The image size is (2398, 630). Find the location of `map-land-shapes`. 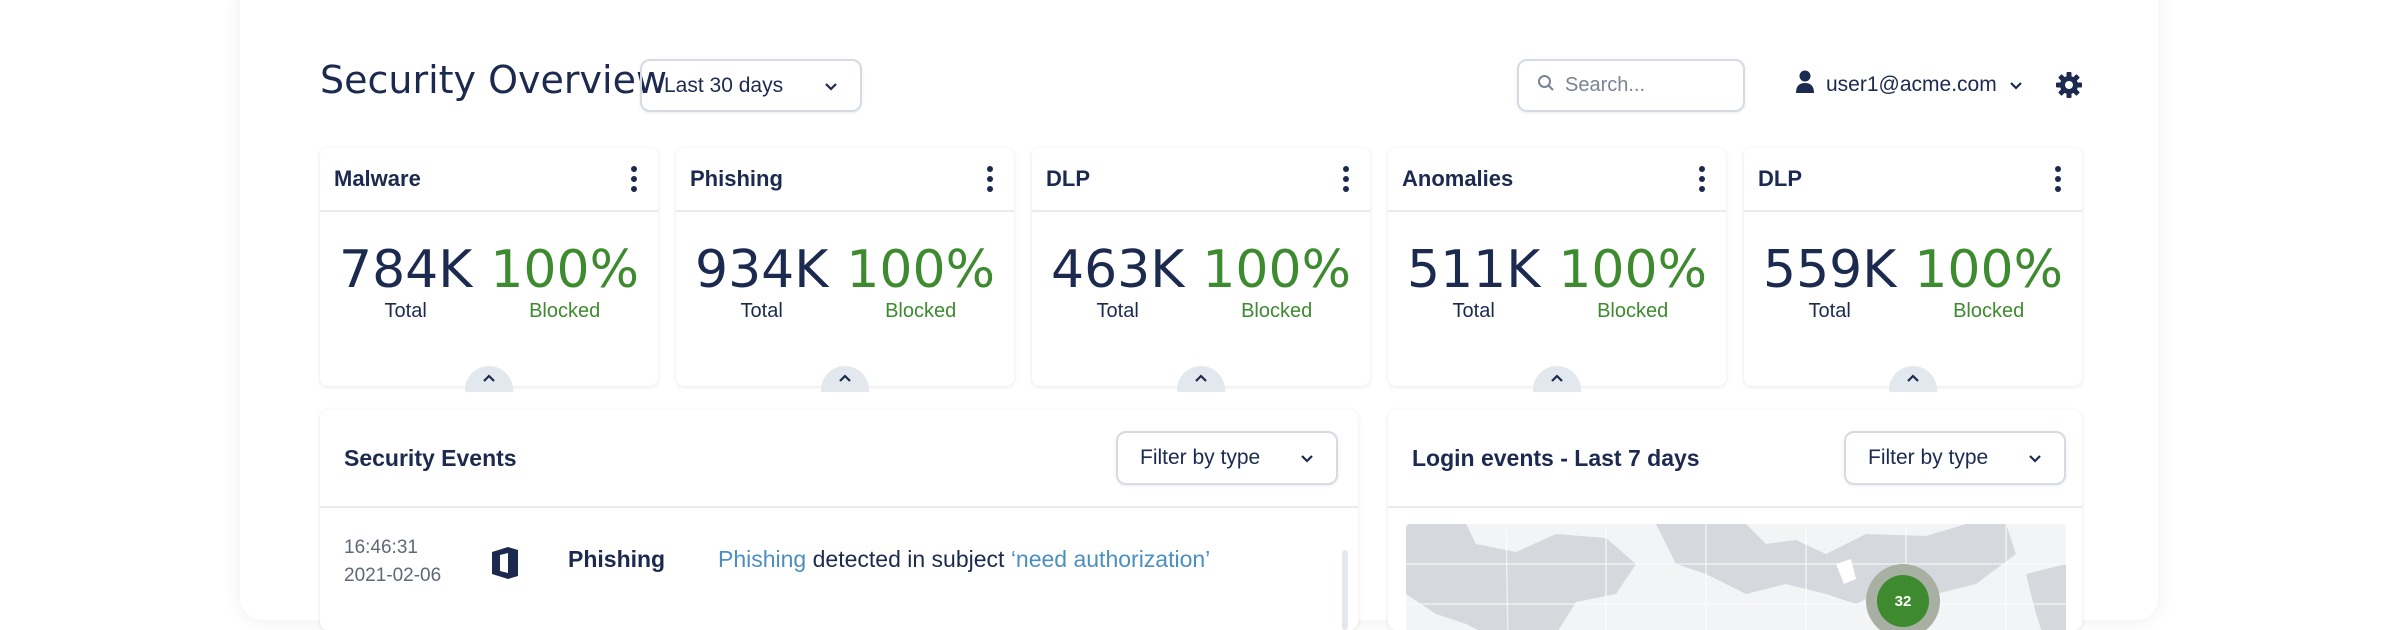

map-land-shapes is located at coordinates (1736, 577).